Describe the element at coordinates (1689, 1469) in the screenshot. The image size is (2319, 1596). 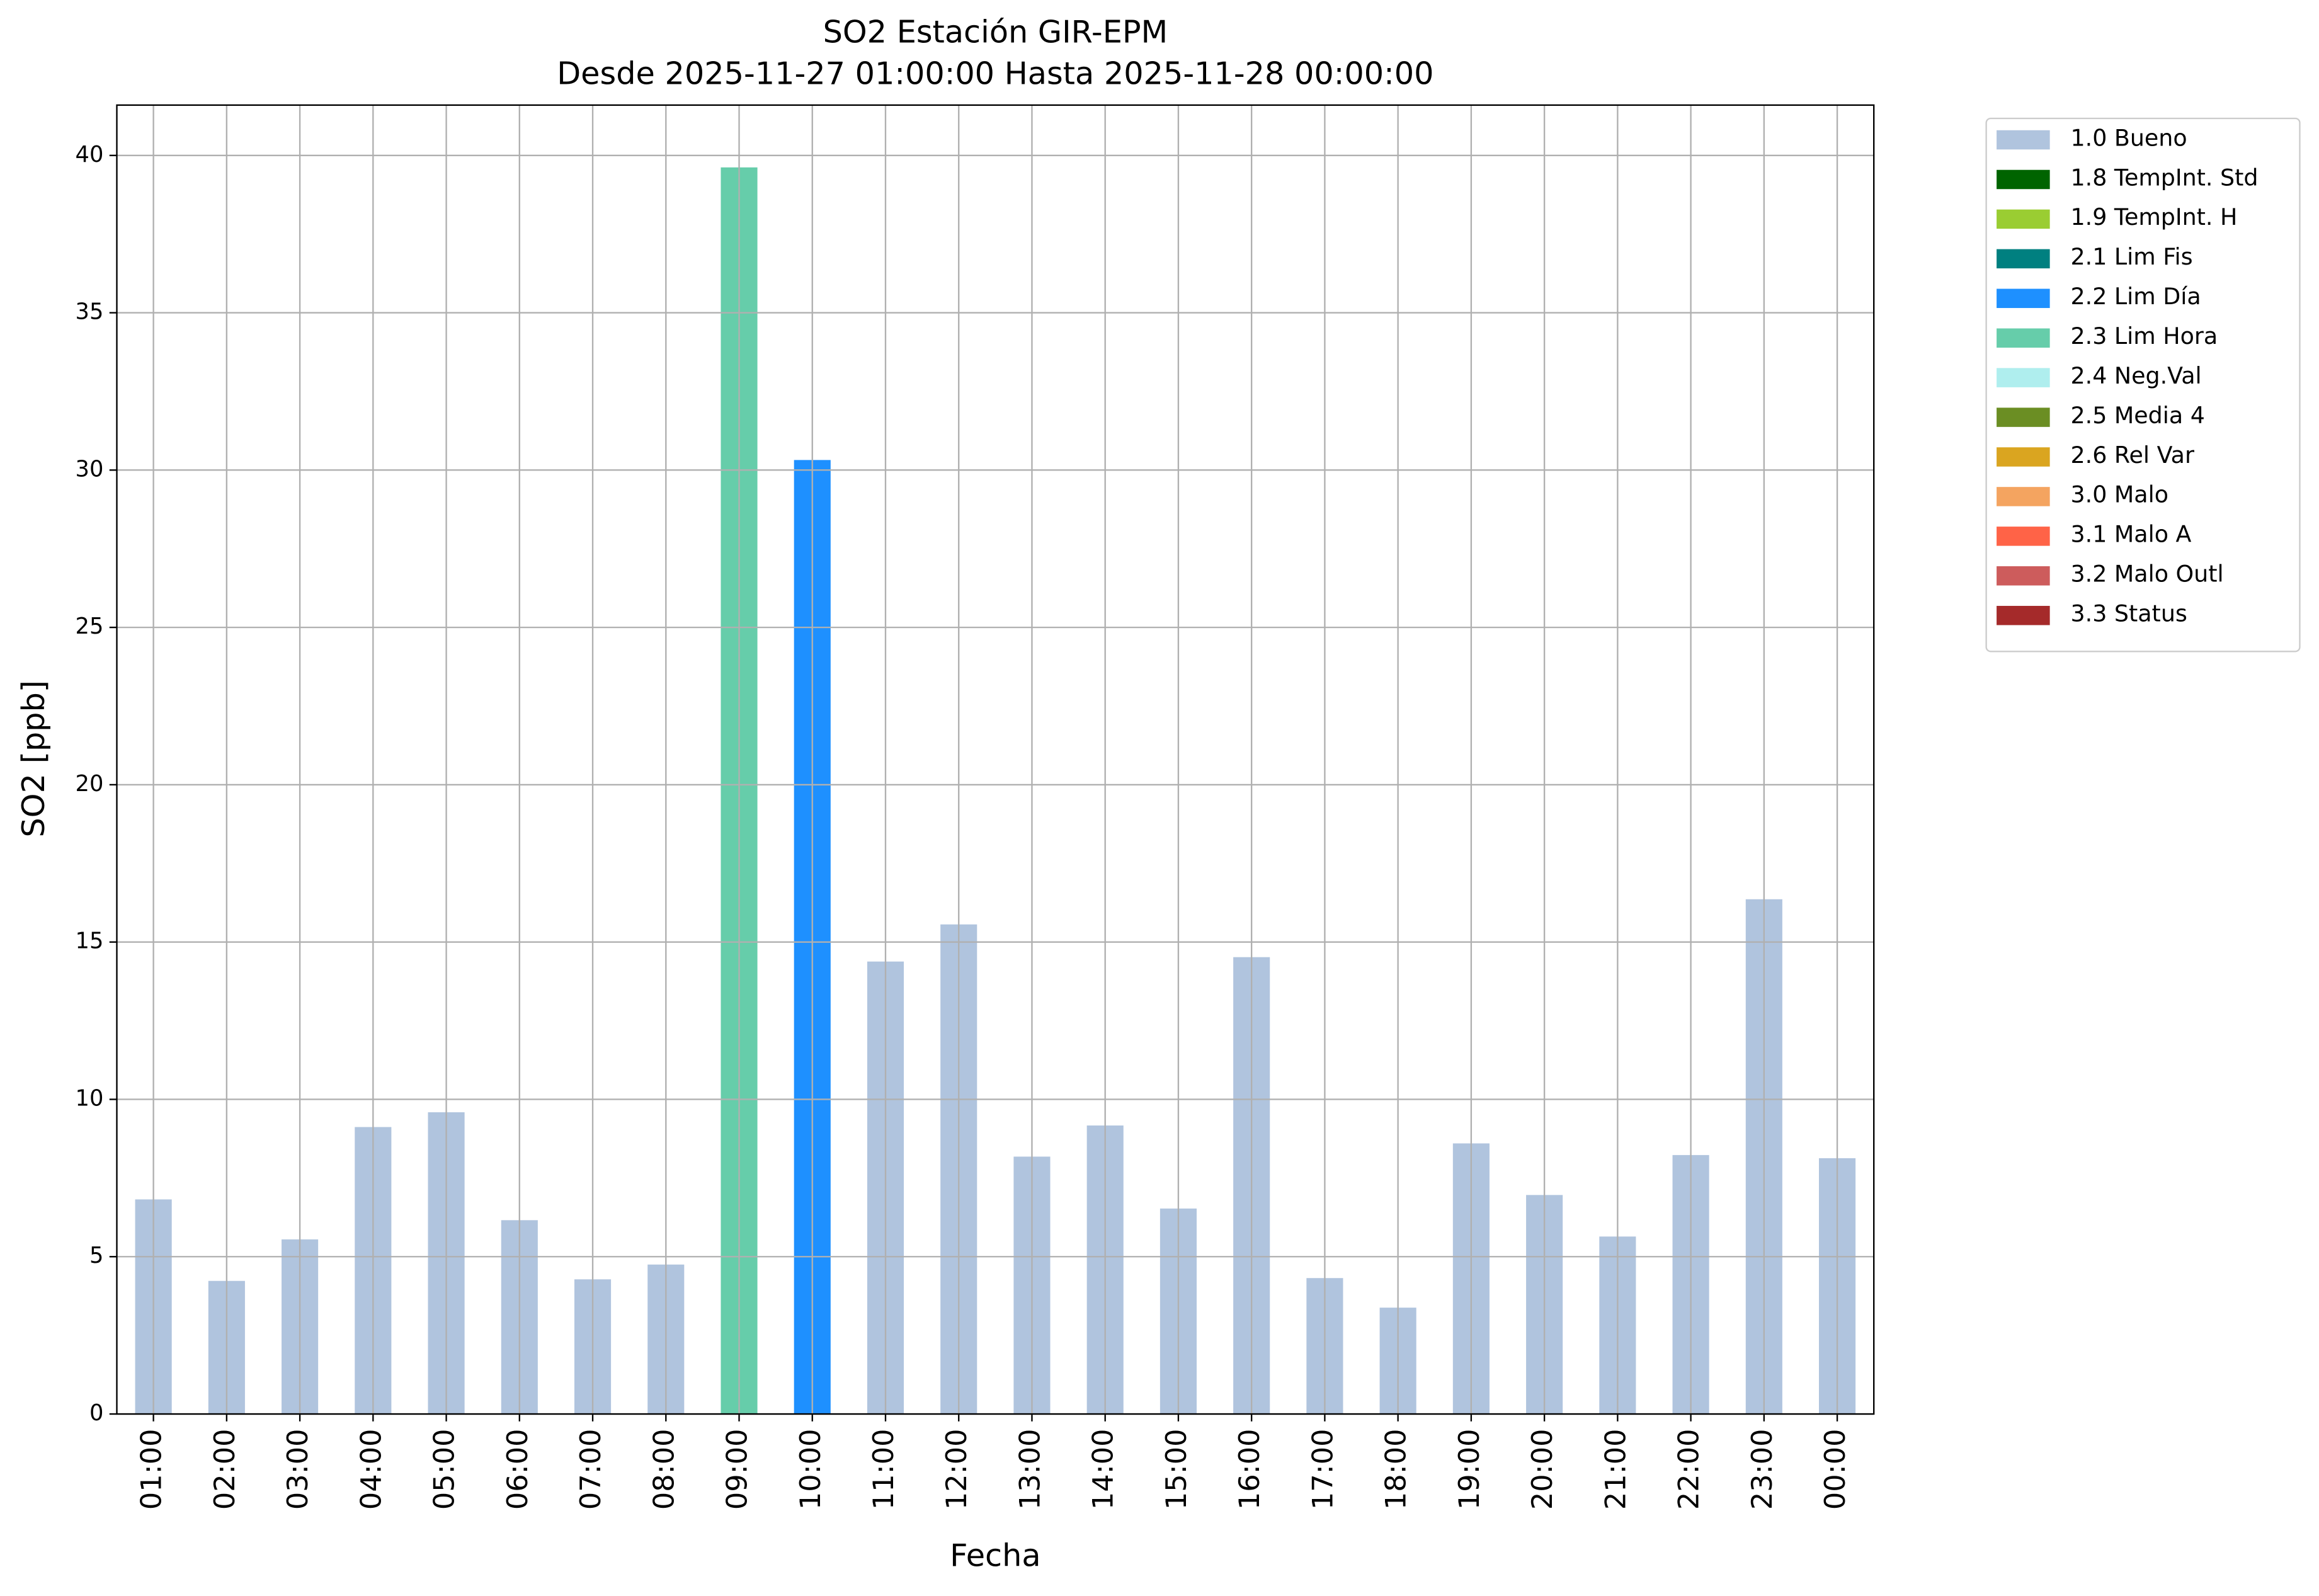
I see `x-tick-label: 22:00` at that location.